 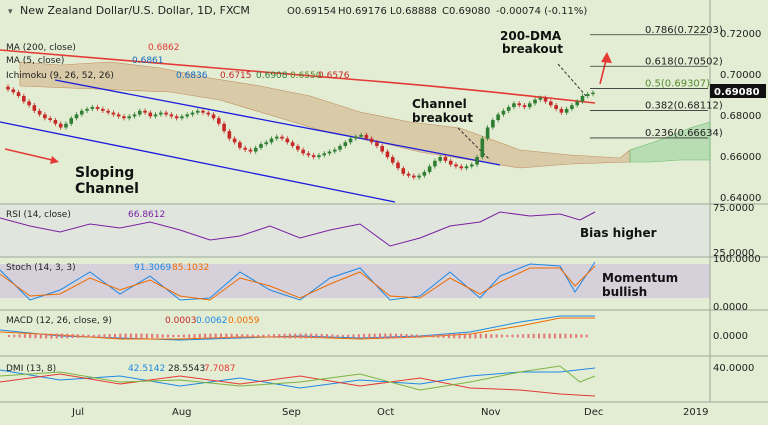 I want to click on dma-pointer, so click(x=572, y=80).